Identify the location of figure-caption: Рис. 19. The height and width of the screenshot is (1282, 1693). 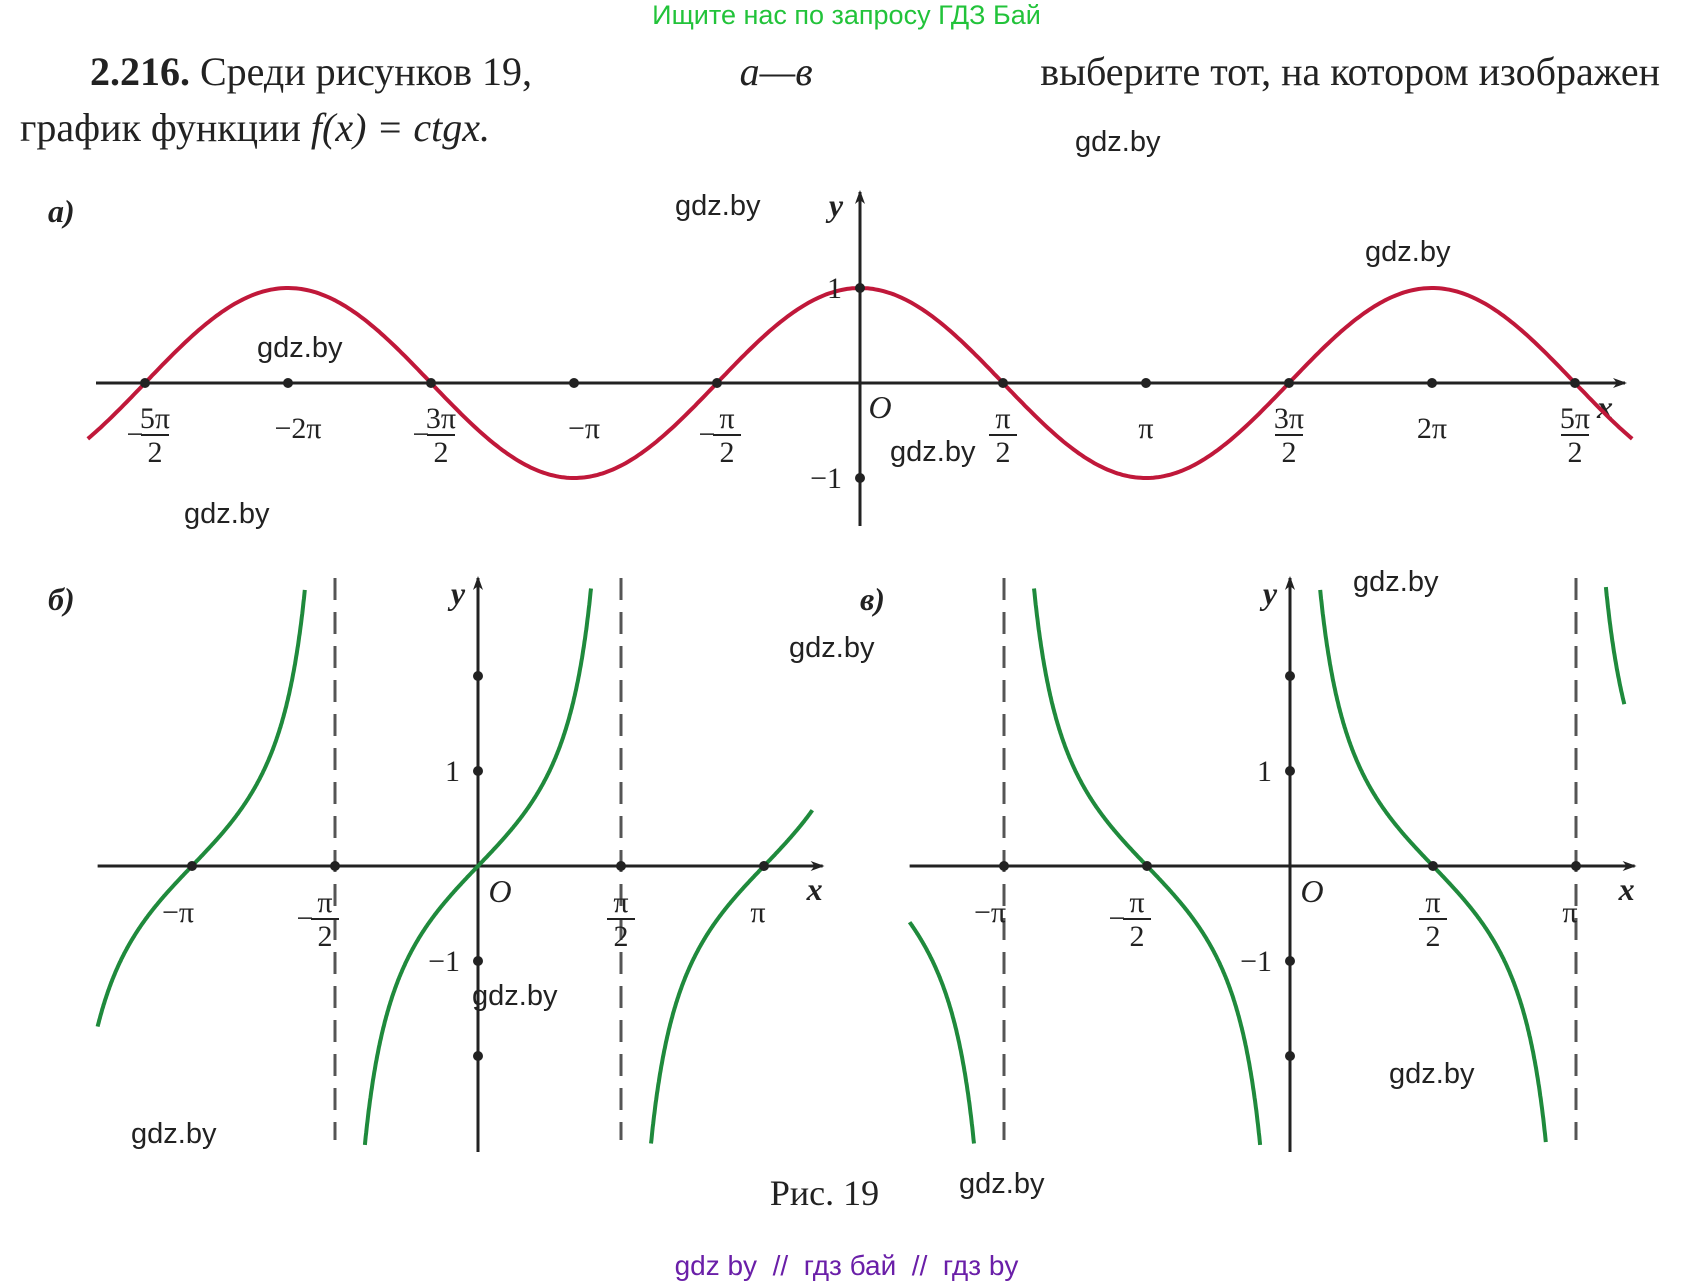
(824, 1193).